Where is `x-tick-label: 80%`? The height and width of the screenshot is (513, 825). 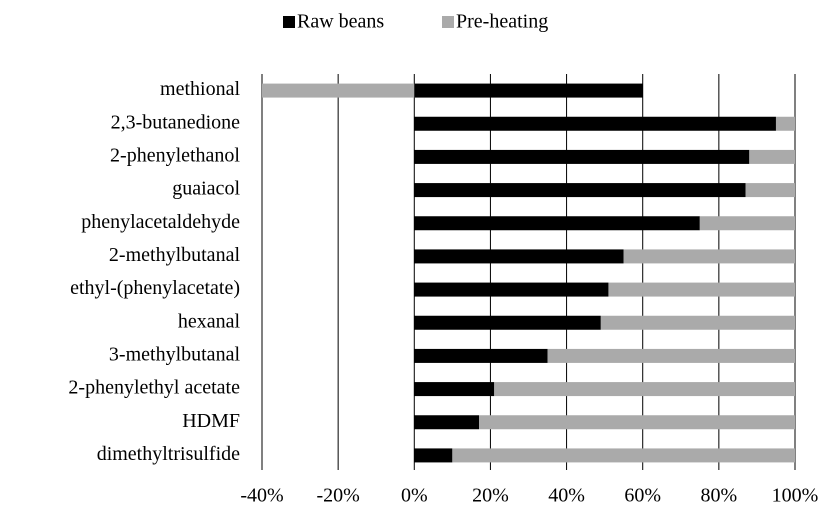 x-tick-label: 80% is located at coordinates (719, 496).